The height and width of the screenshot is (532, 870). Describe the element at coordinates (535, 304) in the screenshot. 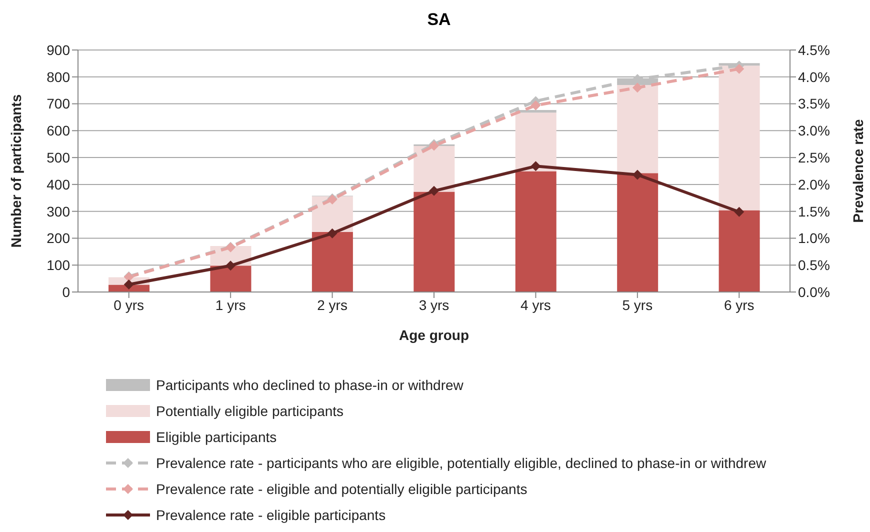

I see `x-tick-label: 4 yrs` at that location.